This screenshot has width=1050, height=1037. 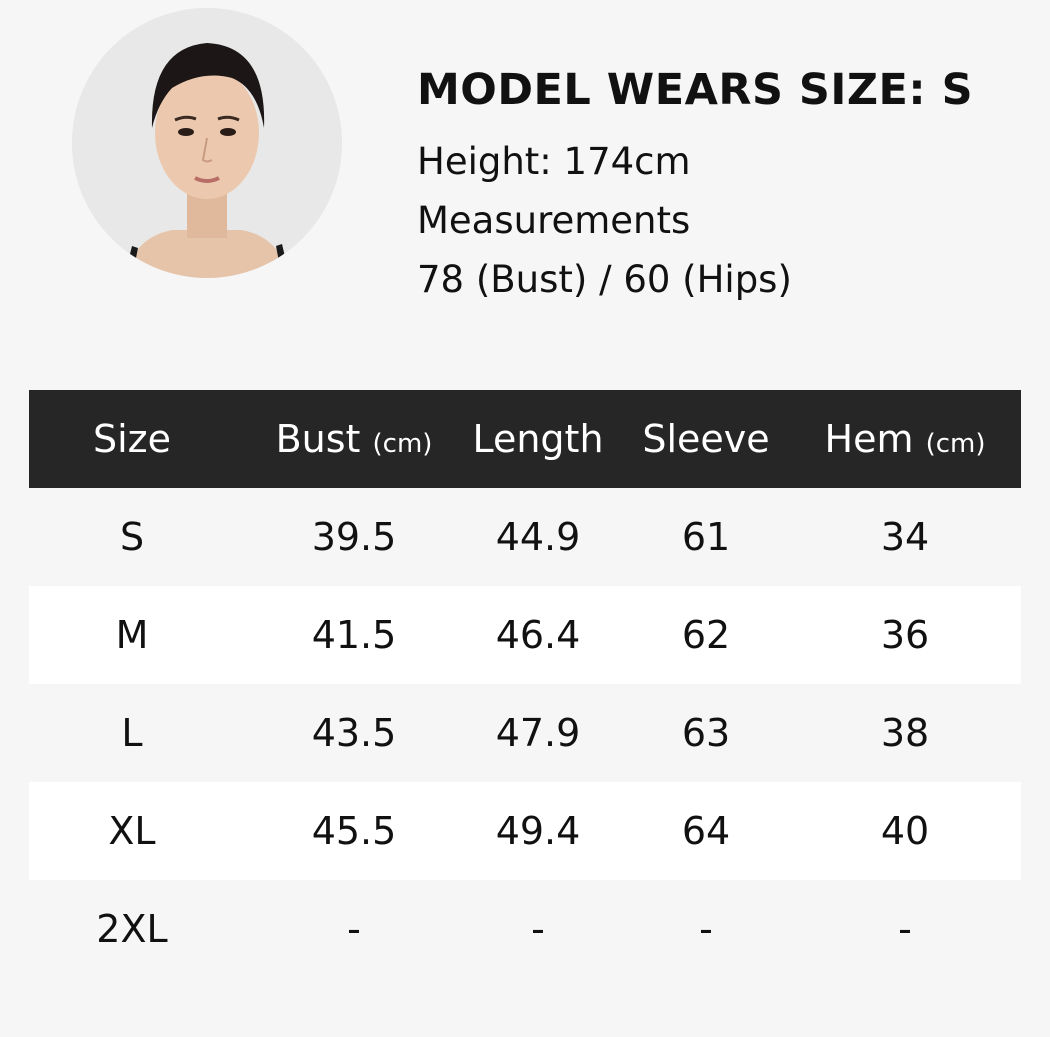 I want to click on table-row: S 39.5 44.9 61 34, so click(x=525, y=537).